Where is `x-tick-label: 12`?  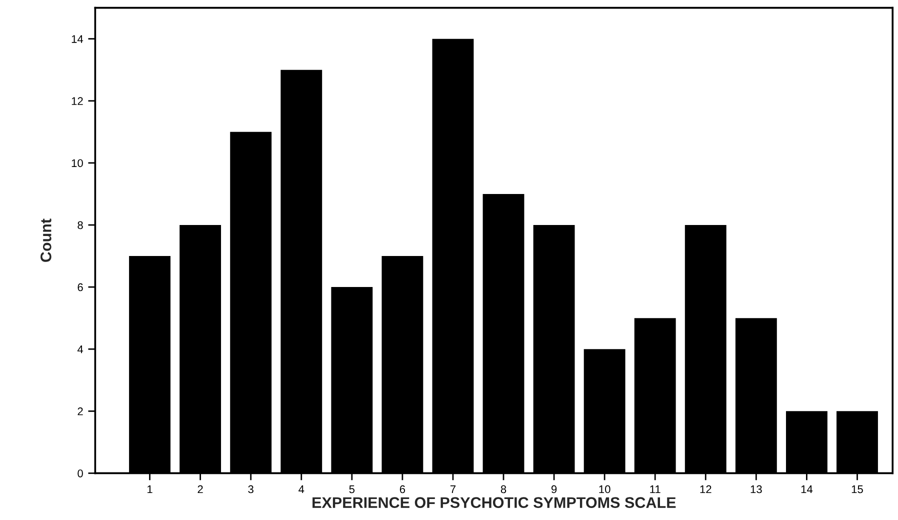
x-tick-label: 12 is located at coordinates (706, 489).